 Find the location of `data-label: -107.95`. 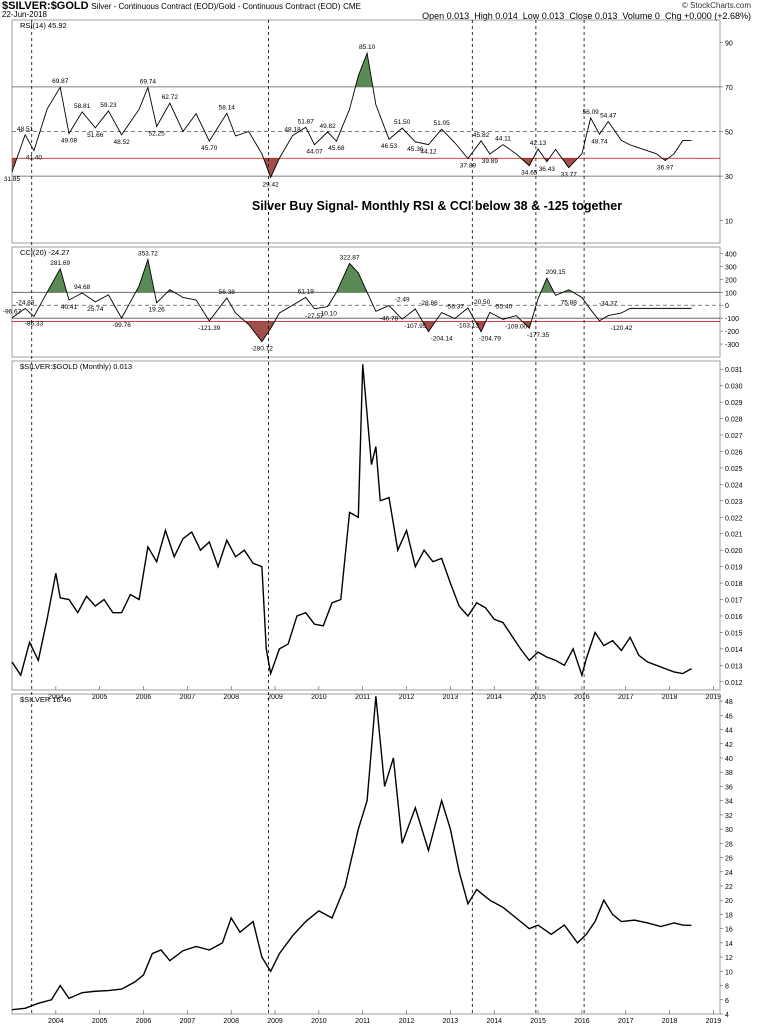

data-label: -107.95 is located at coordinates (415, 326).